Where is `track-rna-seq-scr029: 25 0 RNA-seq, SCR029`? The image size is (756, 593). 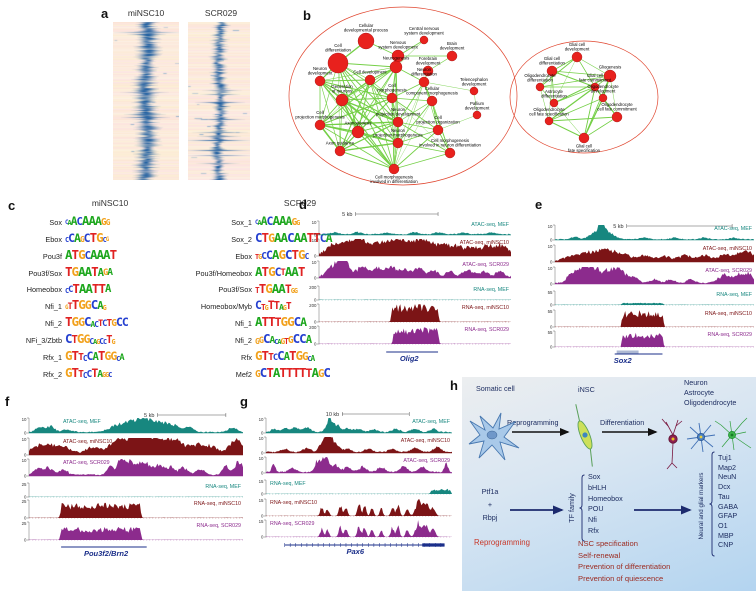 track-rna-seq-scr029: 25 0 RNA-seq, SCR029 is located at coordinates (132, 532).